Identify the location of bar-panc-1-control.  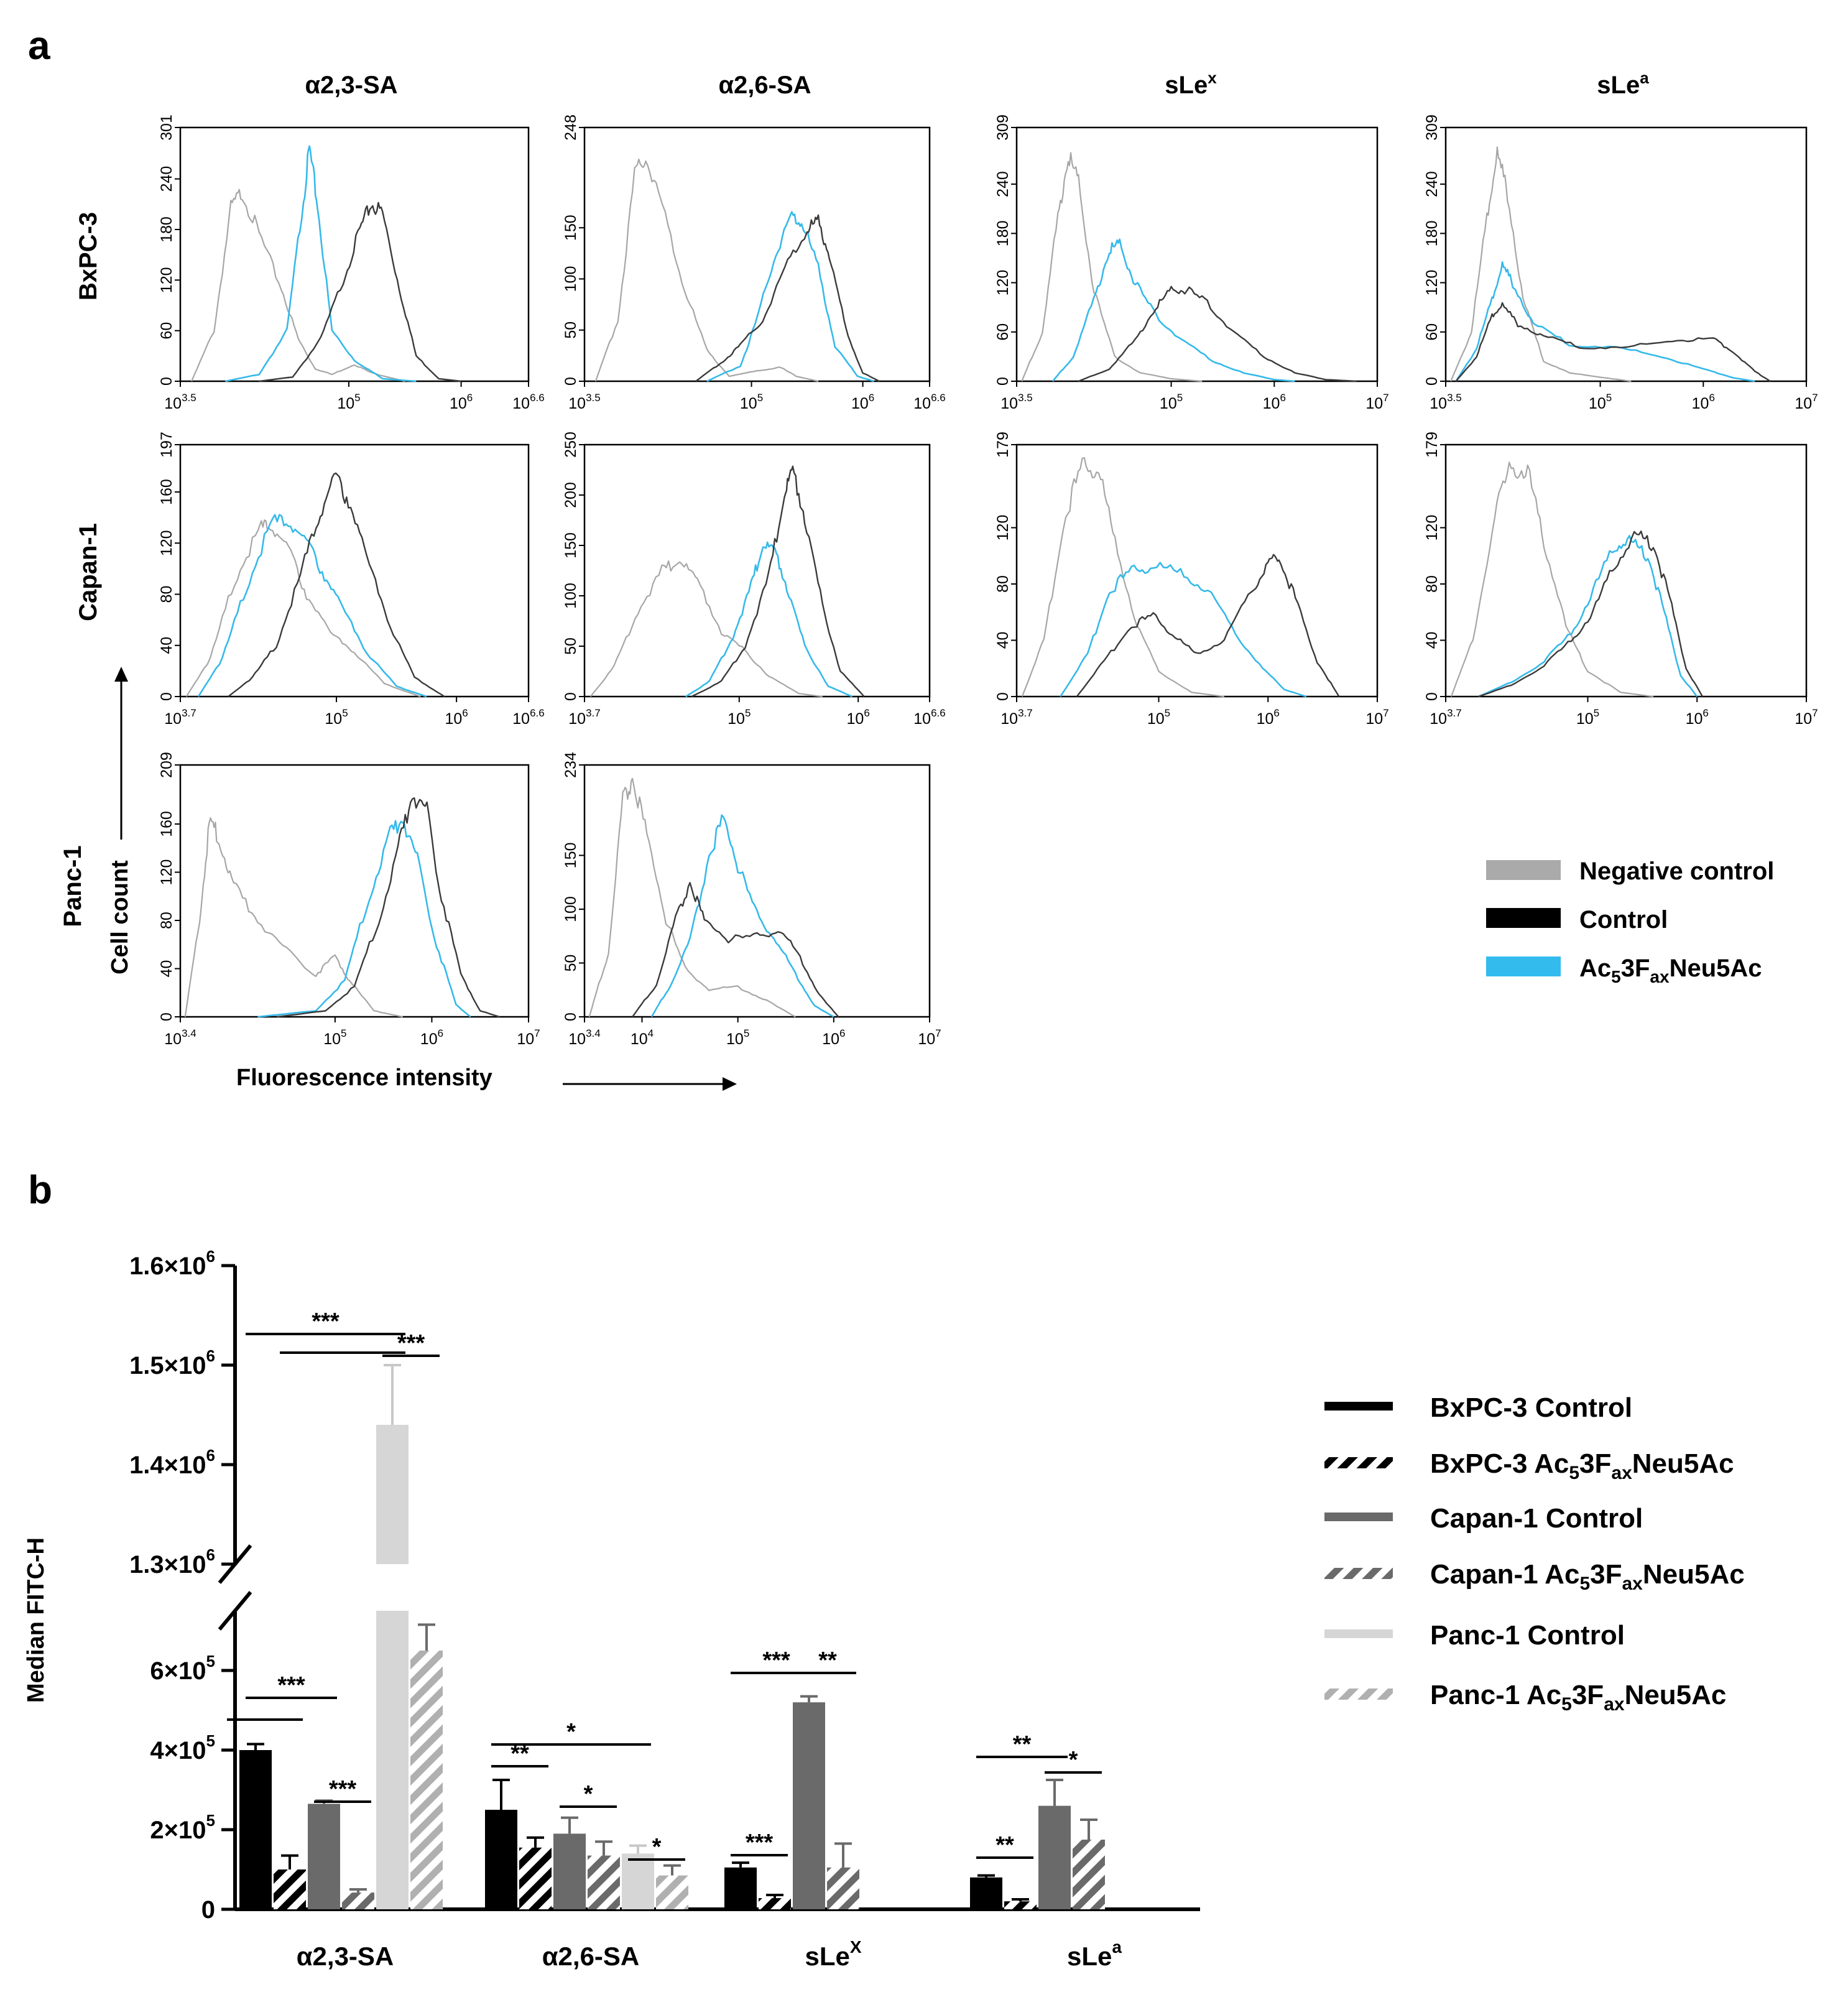
(392, 1760).